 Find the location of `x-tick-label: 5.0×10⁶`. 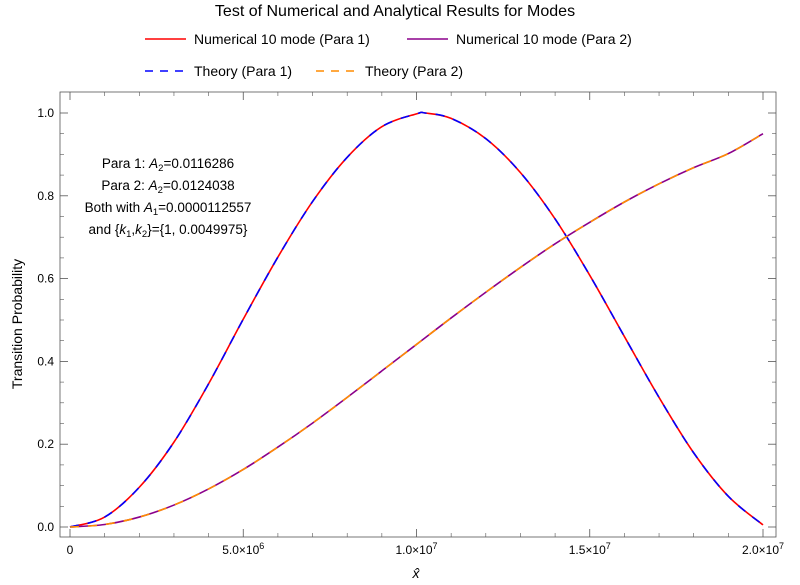

x-tick-label: 5.0×10⁶ is located at coordinates (243, 549).